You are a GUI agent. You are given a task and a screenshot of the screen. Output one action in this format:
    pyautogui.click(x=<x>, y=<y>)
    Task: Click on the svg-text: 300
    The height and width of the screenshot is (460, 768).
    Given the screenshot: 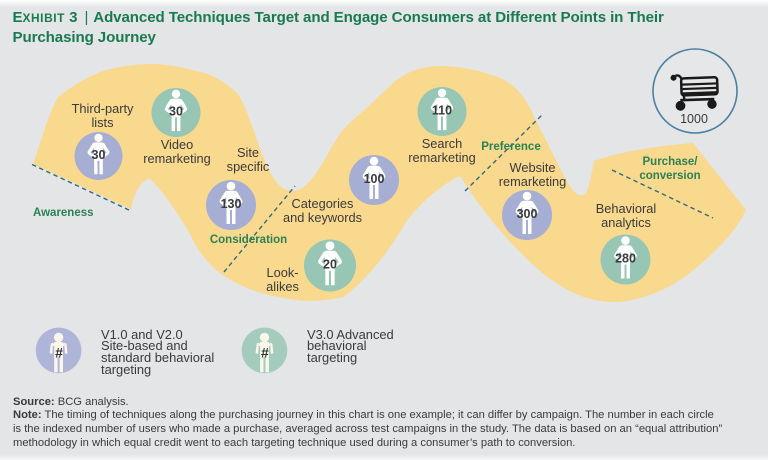 What is the action you would take?
    pyautogui.click(x=527, y=214)
    